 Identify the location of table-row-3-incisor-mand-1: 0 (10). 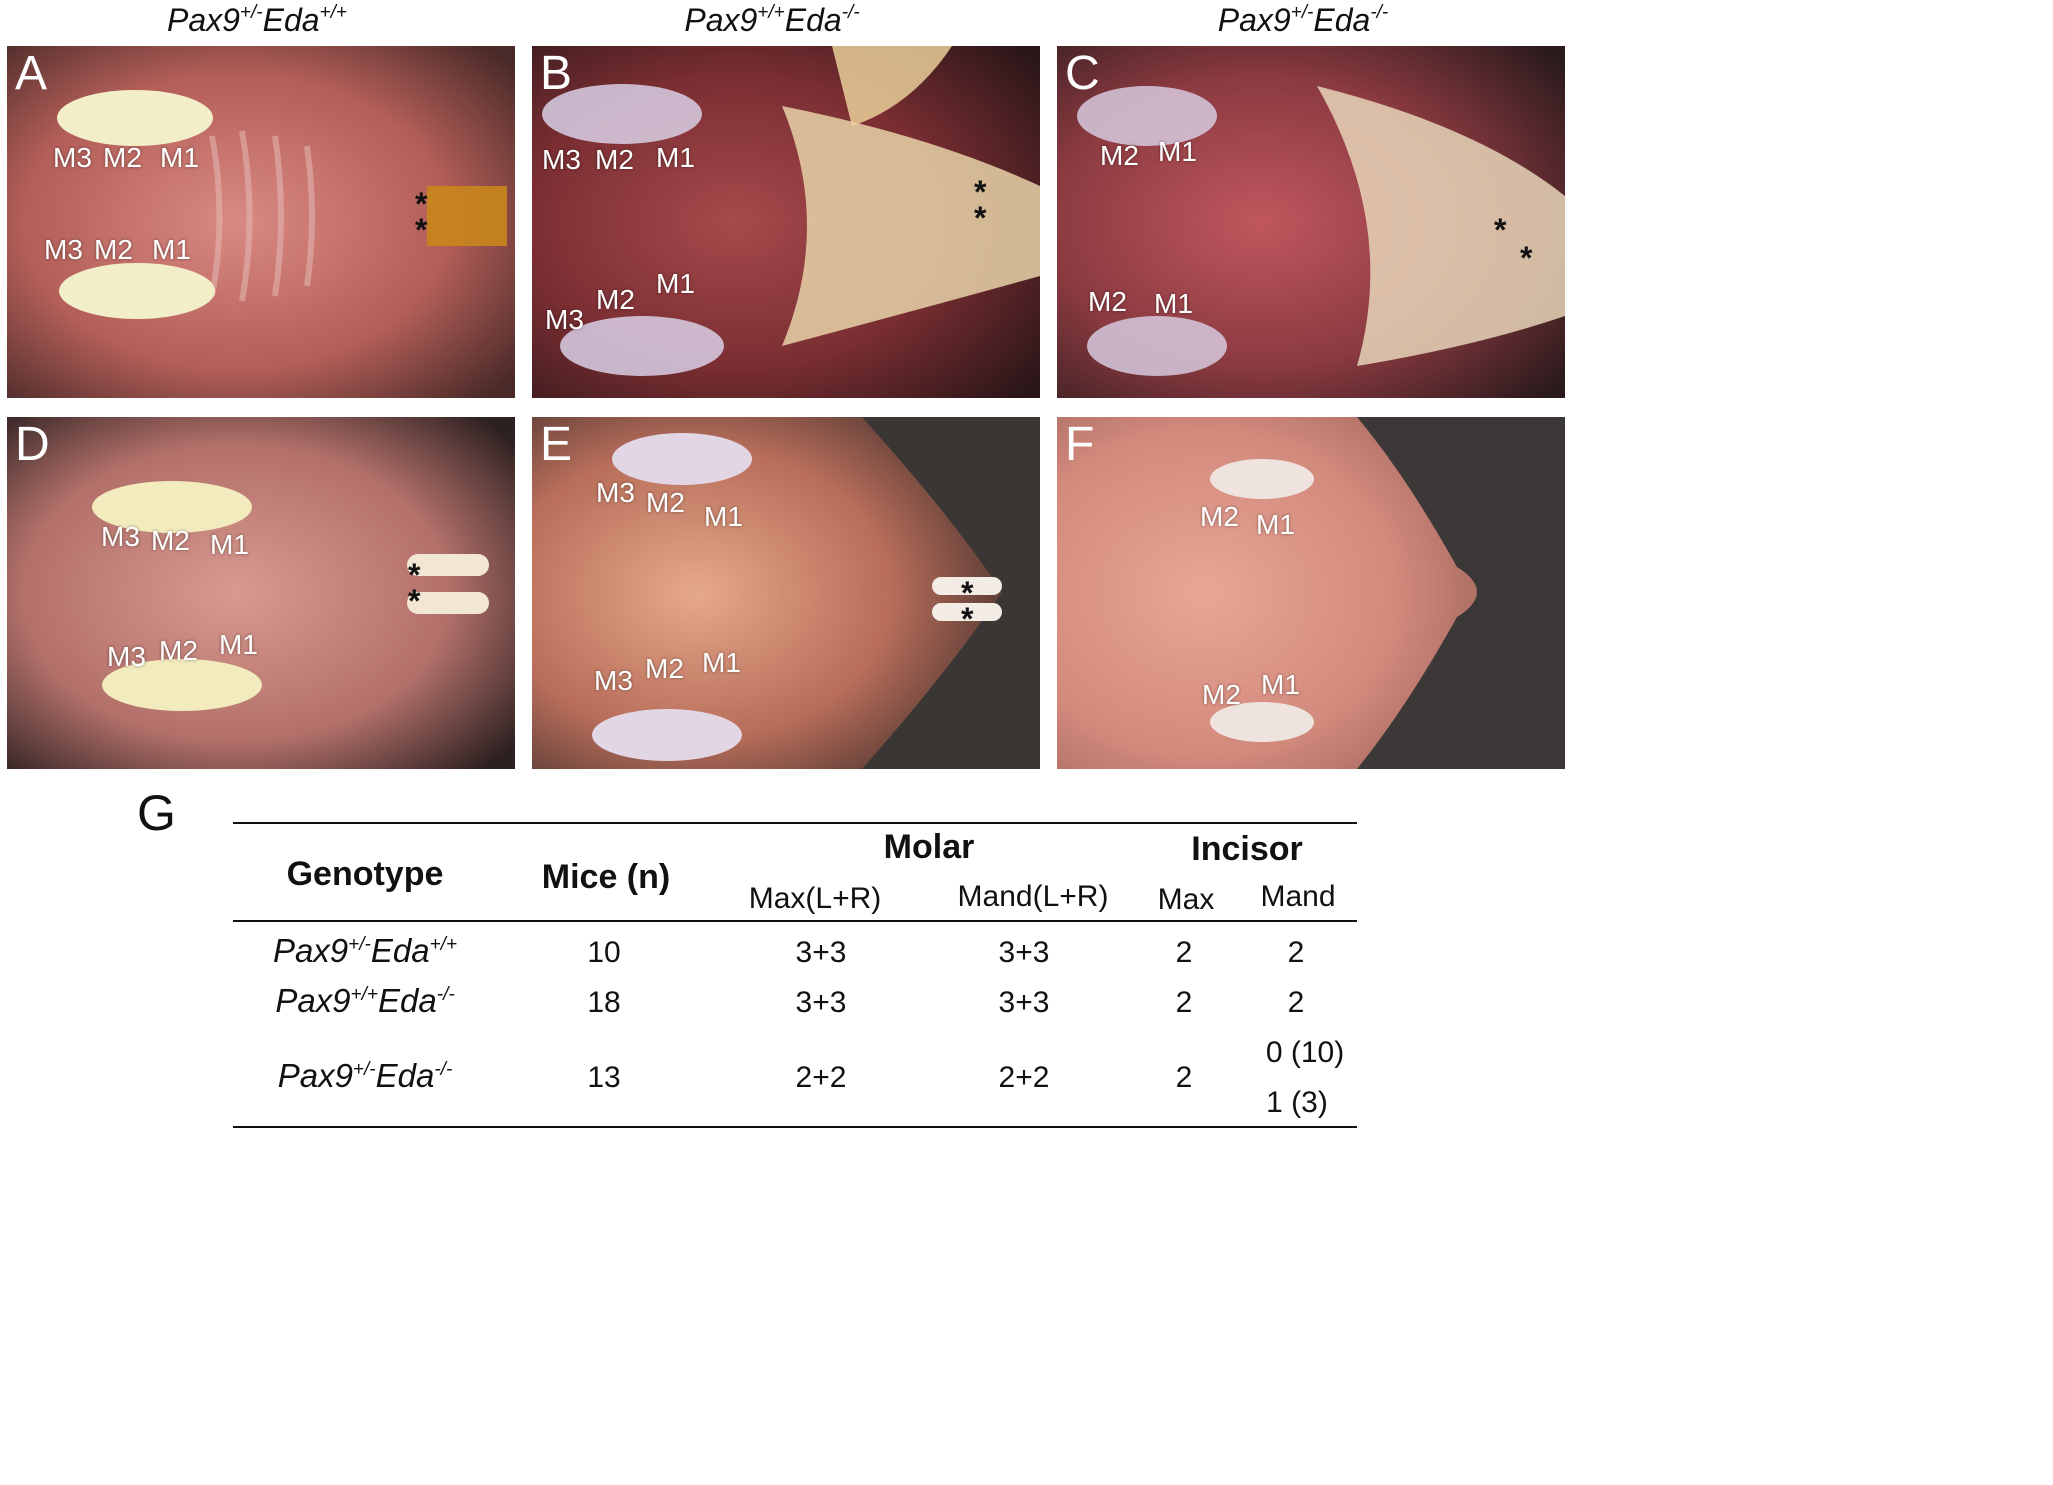
(1305, 1052).